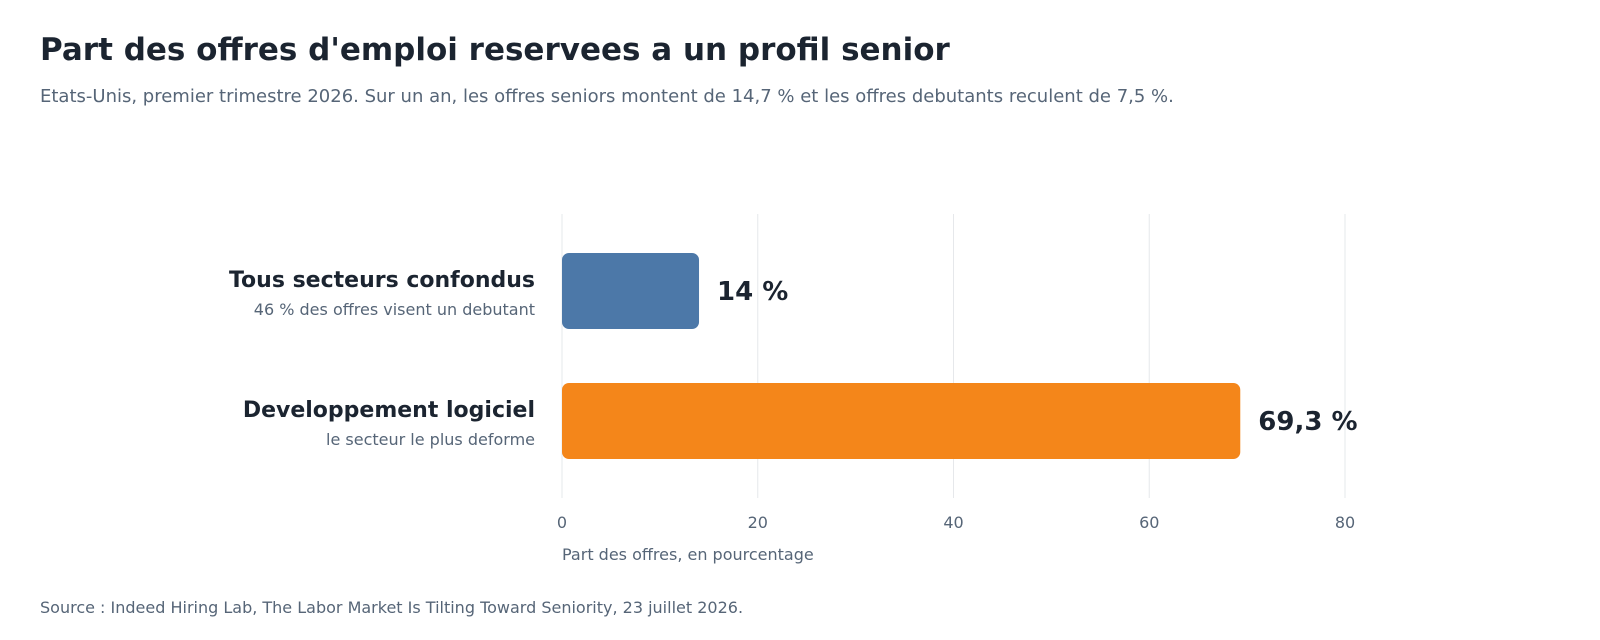 The height and width of the screenshot is (640, 1600). I want to click on data-label: 14 %, so click(752, 292).